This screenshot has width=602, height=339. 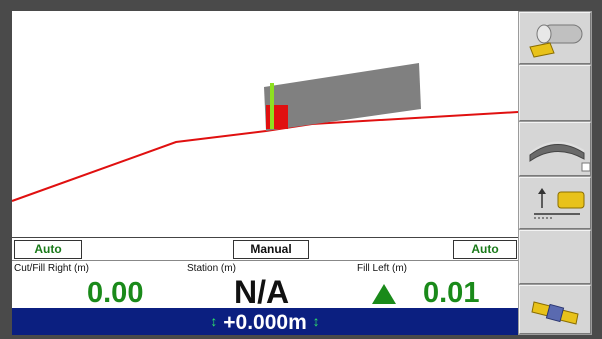 I want to click on blade-setup-button, so click(x=555, y=38).